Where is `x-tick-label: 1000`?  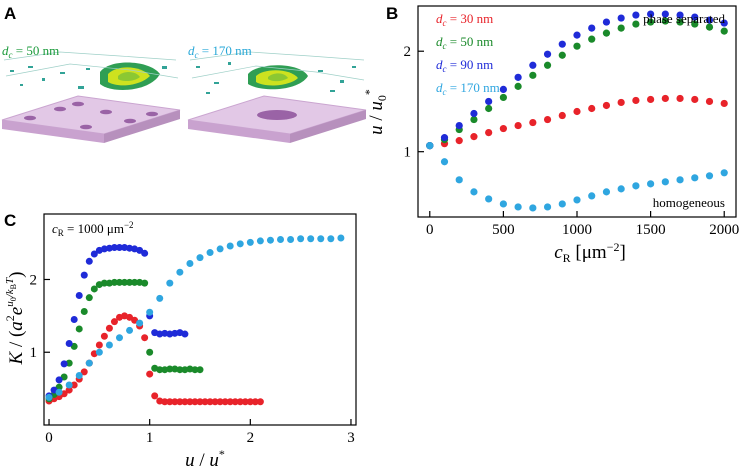
x-tick-label: 1000 is located at coordinates (577, 230).